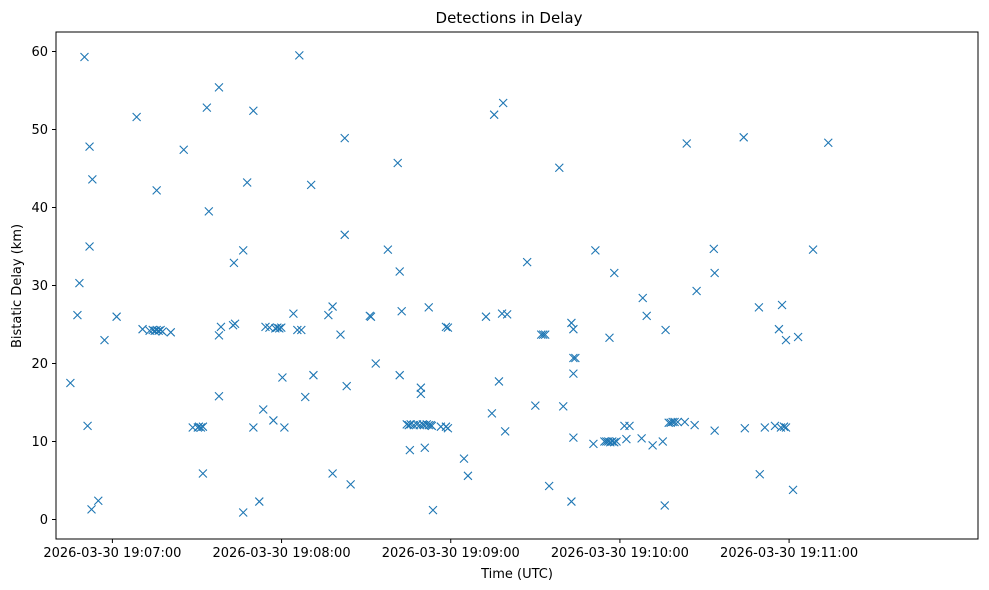 The image size is (989, 590). I want to click on x-tick-label: 2026-03-30 19:10:00, so click(620, 553).